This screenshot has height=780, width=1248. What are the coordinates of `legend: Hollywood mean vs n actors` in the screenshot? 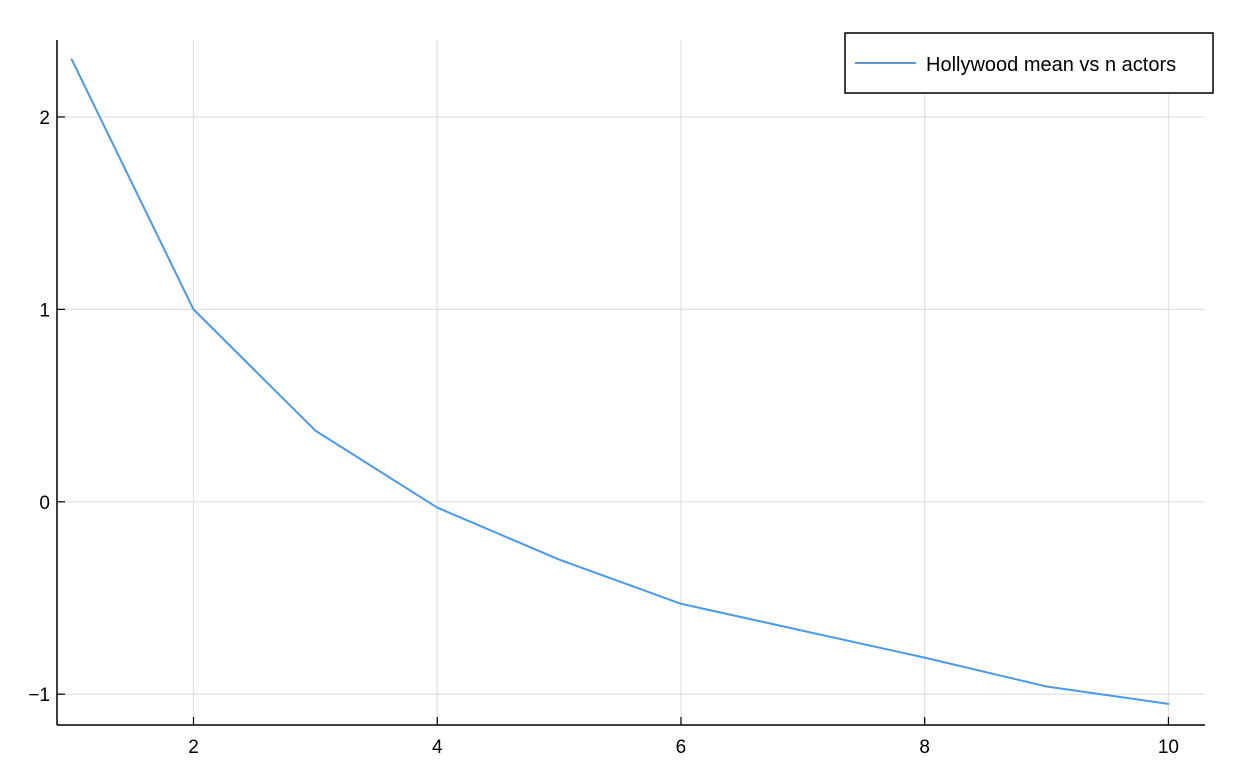 It's located at (1029, 63).